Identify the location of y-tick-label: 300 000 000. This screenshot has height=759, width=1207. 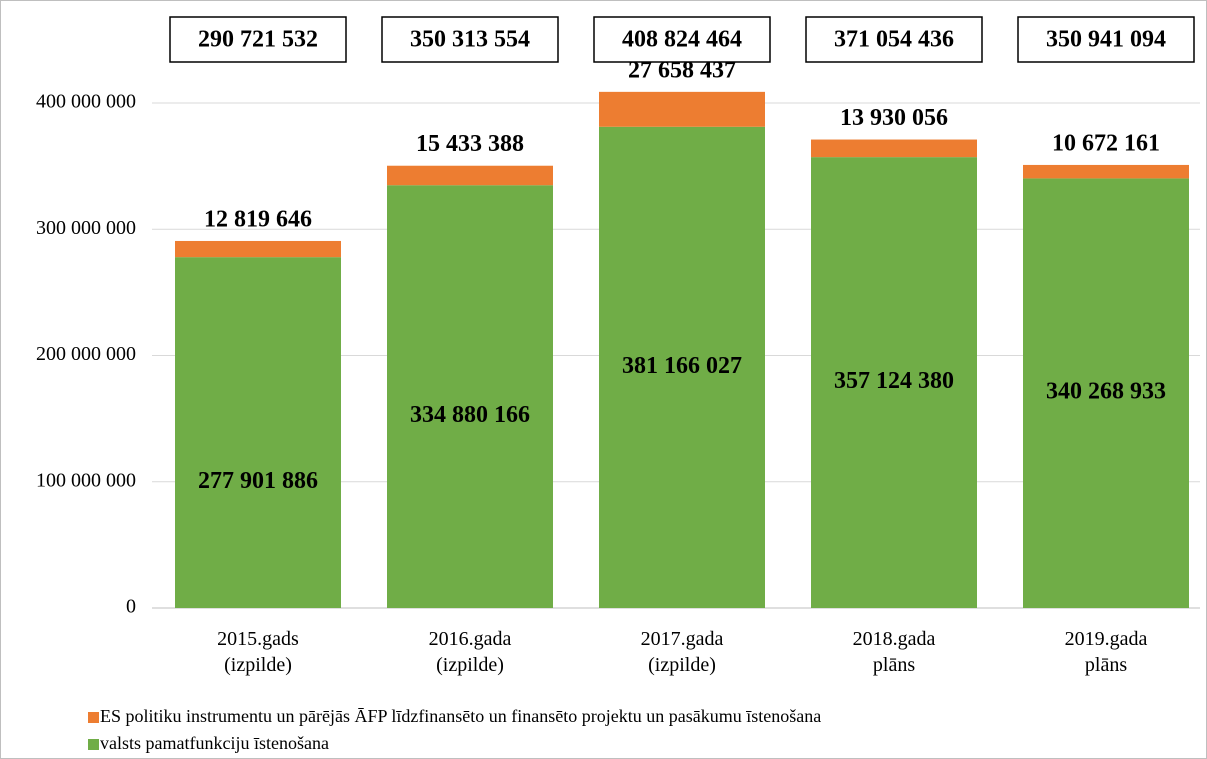
(86, 228).